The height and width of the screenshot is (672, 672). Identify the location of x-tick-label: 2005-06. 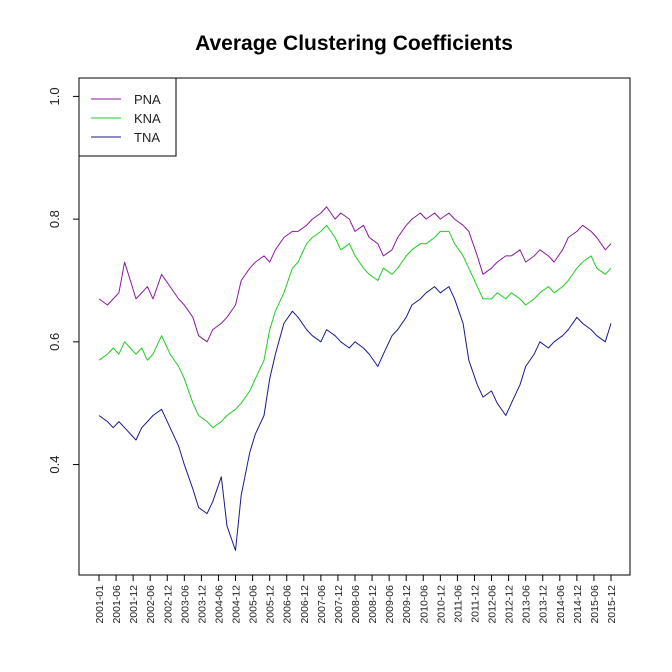
(254, 604).